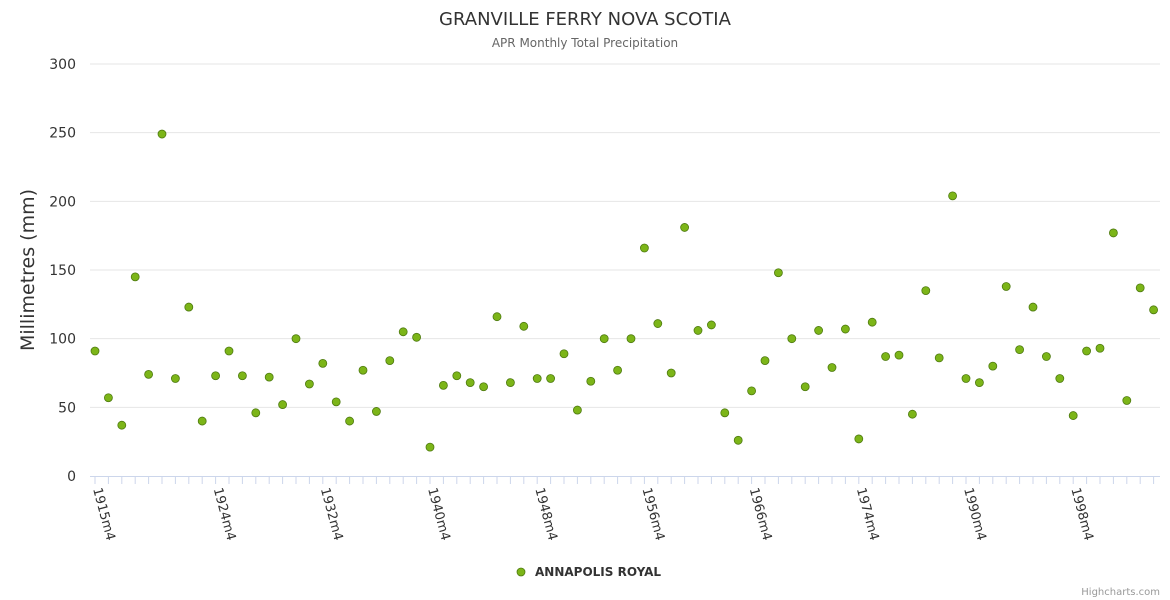 This screenshot has height=600, width=1170. What do you see at coordinates (625, 480) in the screenshot?
I see `x-axis` at bounding box center [625, 480].